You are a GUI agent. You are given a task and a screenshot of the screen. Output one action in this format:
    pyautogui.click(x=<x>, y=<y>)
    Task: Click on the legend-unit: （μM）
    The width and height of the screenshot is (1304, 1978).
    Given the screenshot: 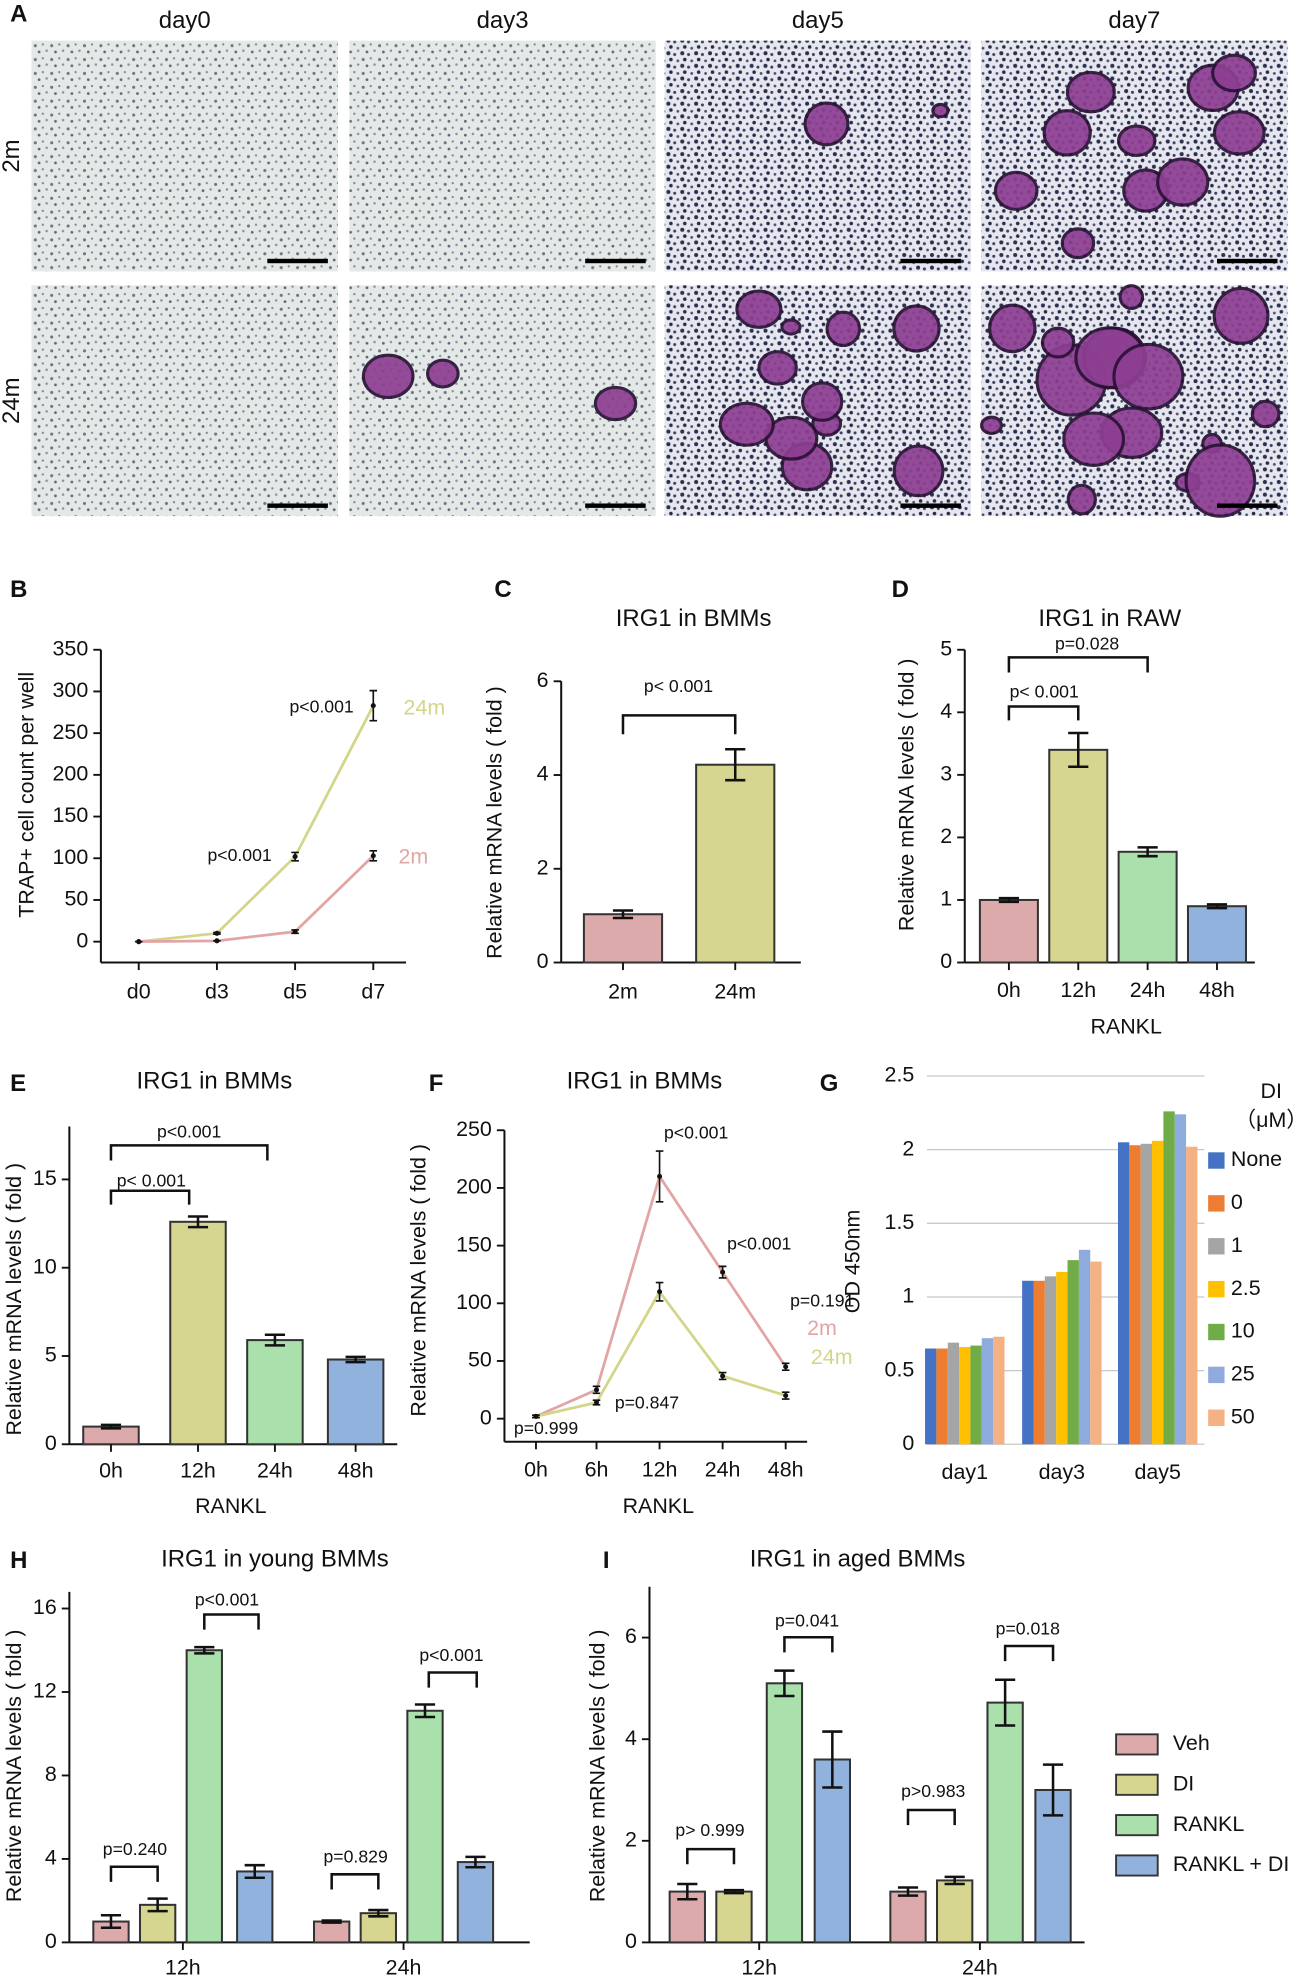 What is the action you would take?
    pyautogui.click(x=1269, y=1120)
    